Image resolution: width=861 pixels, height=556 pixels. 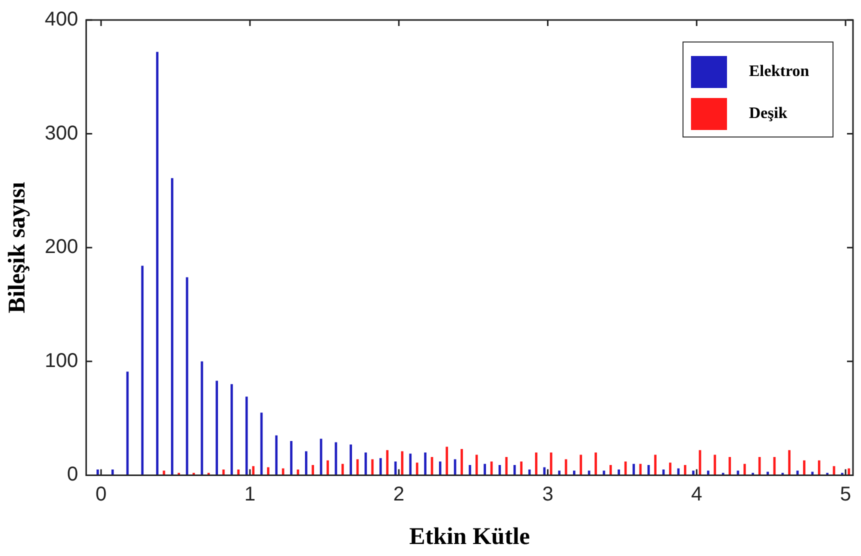 What do you see at coordinates (61, 19) in the screenshot?
I see `y-tick-label: 400` at bounding box center [61, 19].